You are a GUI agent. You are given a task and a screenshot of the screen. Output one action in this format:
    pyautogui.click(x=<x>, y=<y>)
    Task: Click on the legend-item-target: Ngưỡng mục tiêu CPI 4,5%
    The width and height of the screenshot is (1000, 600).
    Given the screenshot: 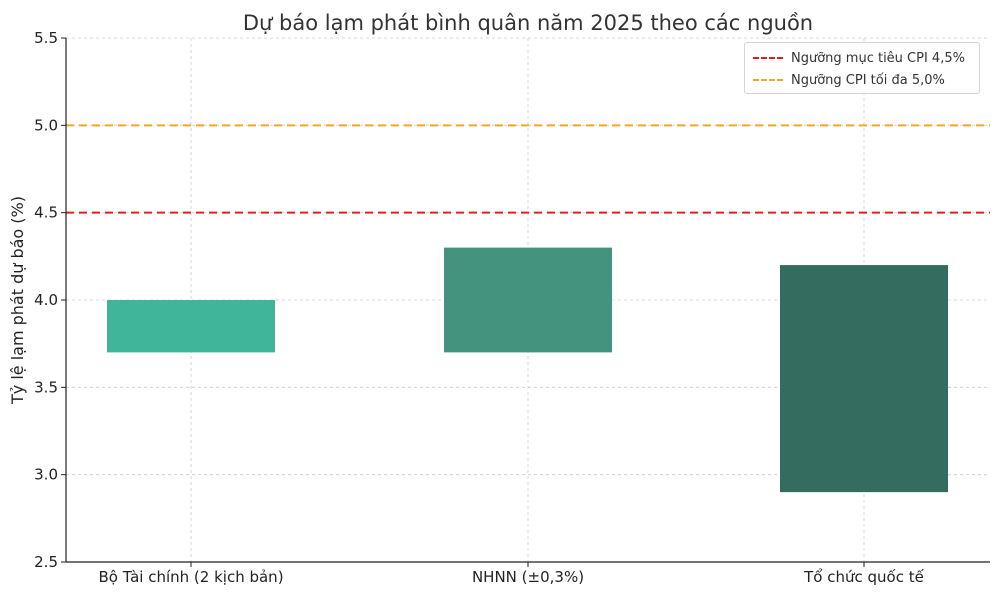 What is the action you would take?
    pyautogui.click(x=859, y=58)
    